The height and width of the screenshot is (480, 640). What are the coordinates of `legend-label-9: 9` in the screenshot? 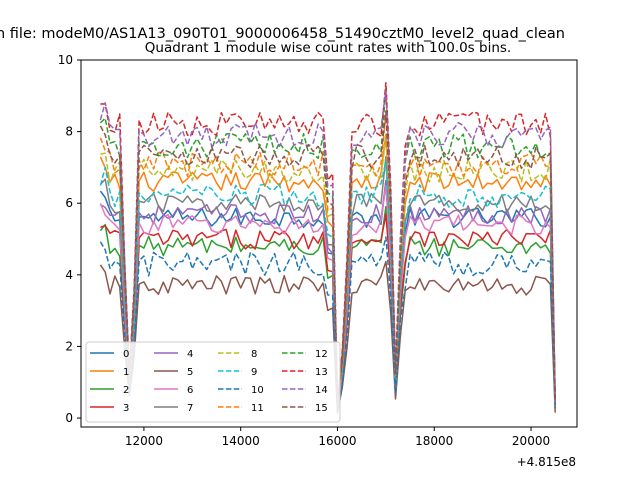 It's located at (254, 372).